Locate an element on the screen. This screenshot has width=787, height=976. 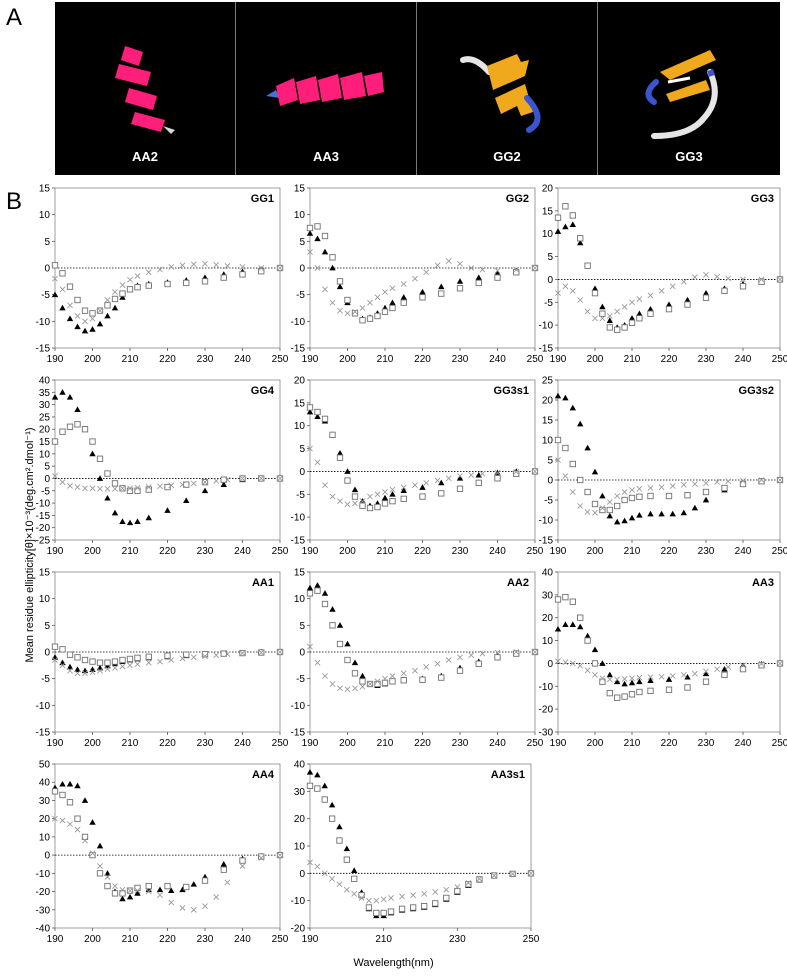
y-tick-label: 5 is located at coordinates (47, 242).